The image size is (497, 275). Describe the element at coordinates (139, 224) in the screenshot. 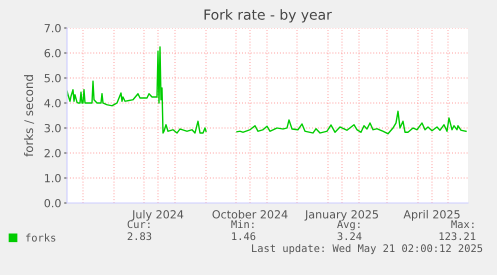

I see `text: Cur:` at that location.